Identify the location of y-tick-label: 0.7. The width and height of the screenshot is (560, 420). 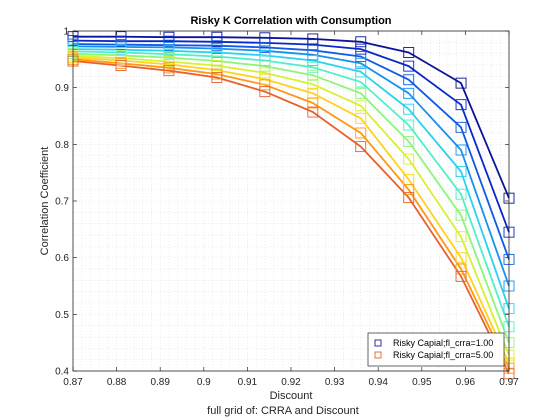
(62, 202).